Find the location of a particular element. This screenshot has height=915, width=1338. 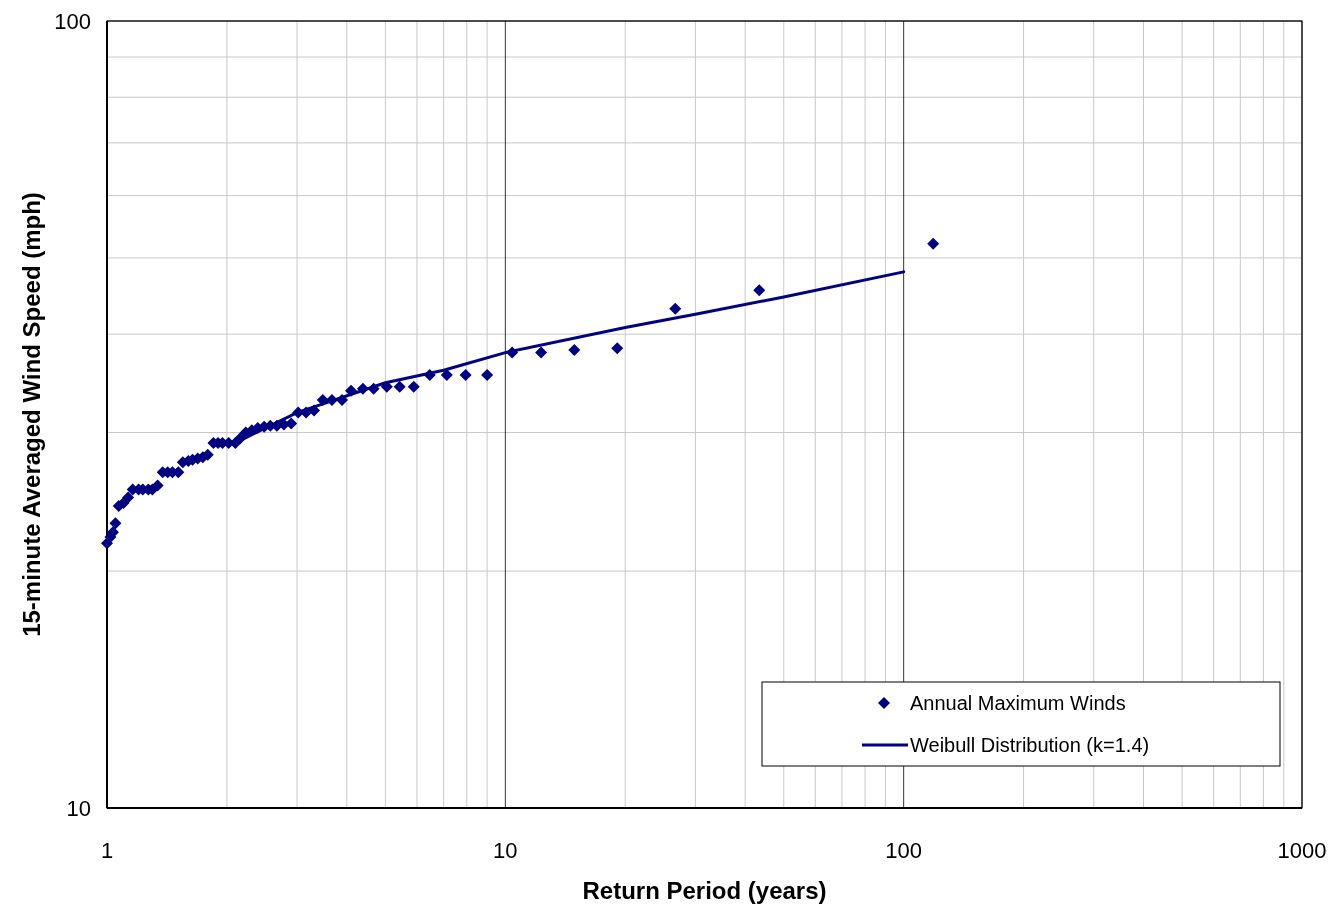

x-tick-label: 10 is located at coordinates (505, 850).